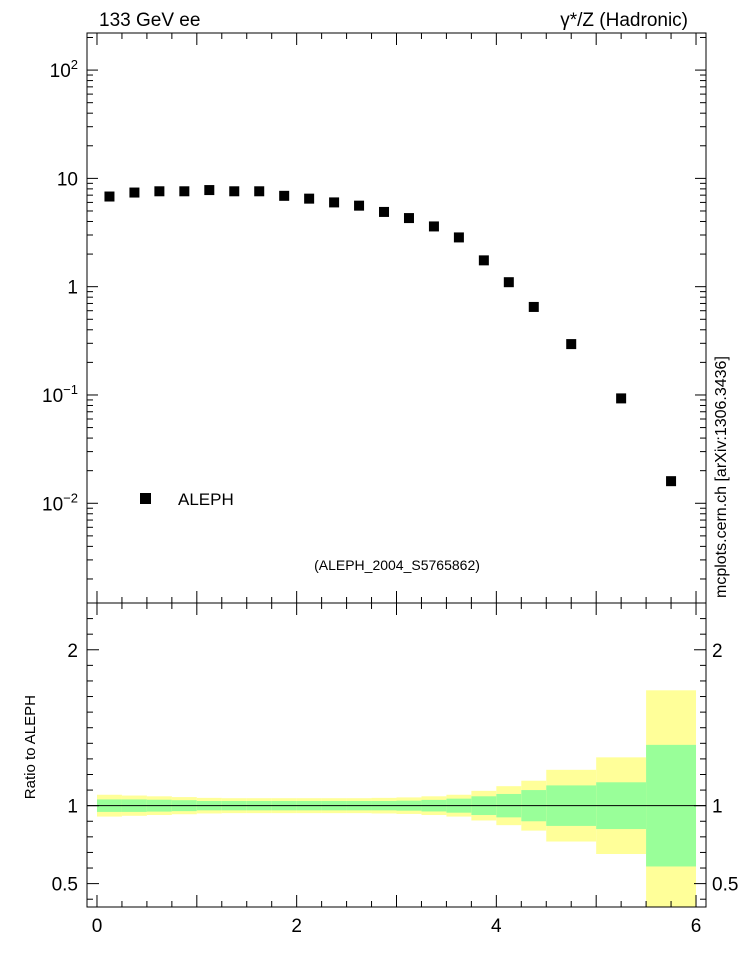  Describe the element at coordinates (72, 807) in the screenshot. I see `ratio-ytick-label-left-1: 1` at that location.